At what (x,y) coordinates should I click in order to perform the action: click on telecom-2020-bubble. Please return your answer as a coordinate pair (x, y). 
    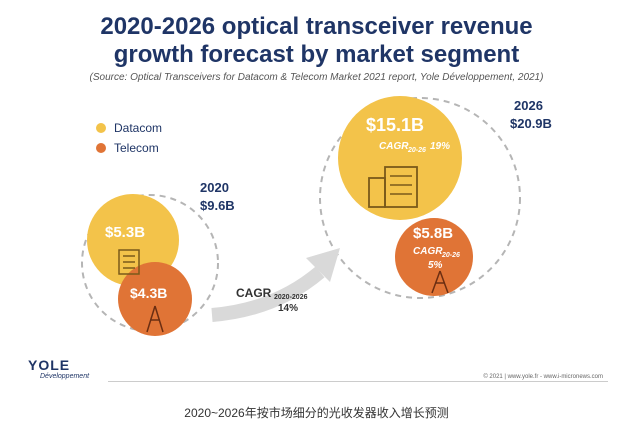
    Looking at the image, I should click on (155, 299).